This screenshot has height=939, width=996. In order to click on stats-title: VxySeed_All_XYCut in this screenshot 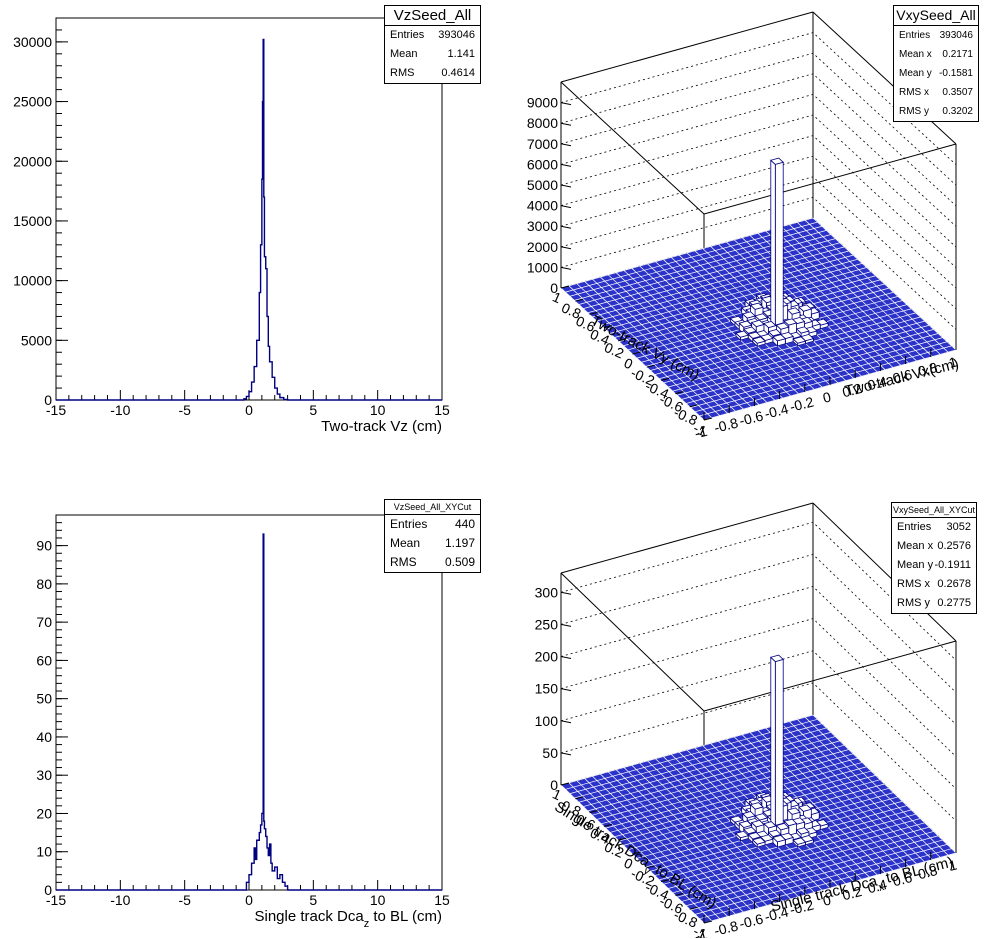, I will do `click(934, 510)`.